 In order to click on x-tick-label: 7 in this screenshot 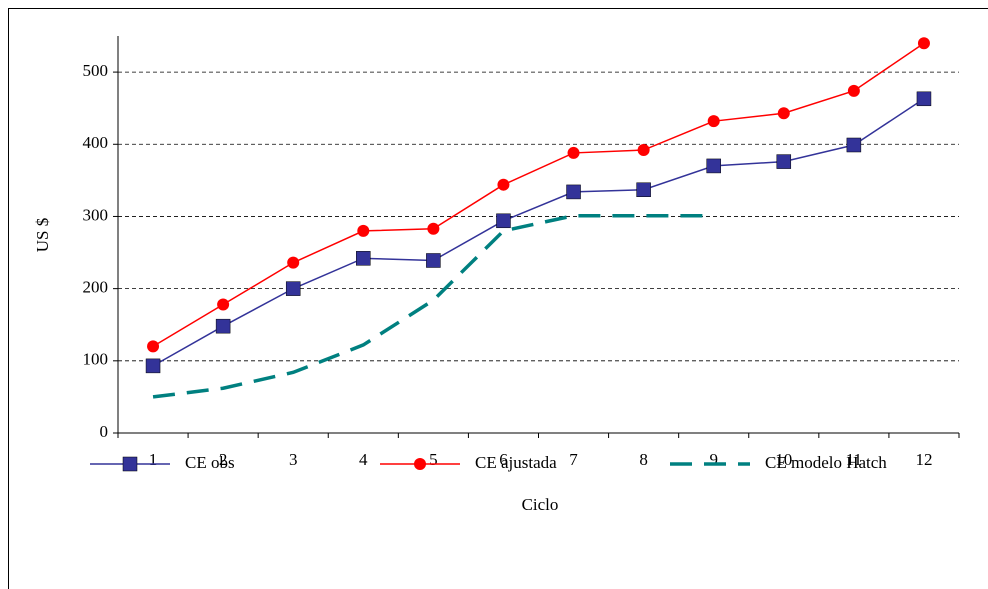, I will do `click(573, 459)`.